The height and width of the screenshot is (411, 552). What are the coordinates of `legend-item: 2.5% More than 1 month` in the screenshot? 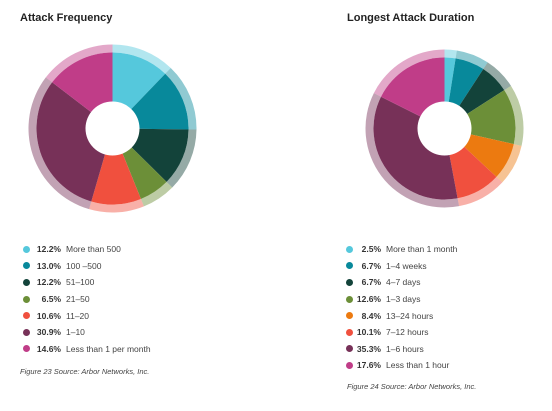 It's located at (401, 249).